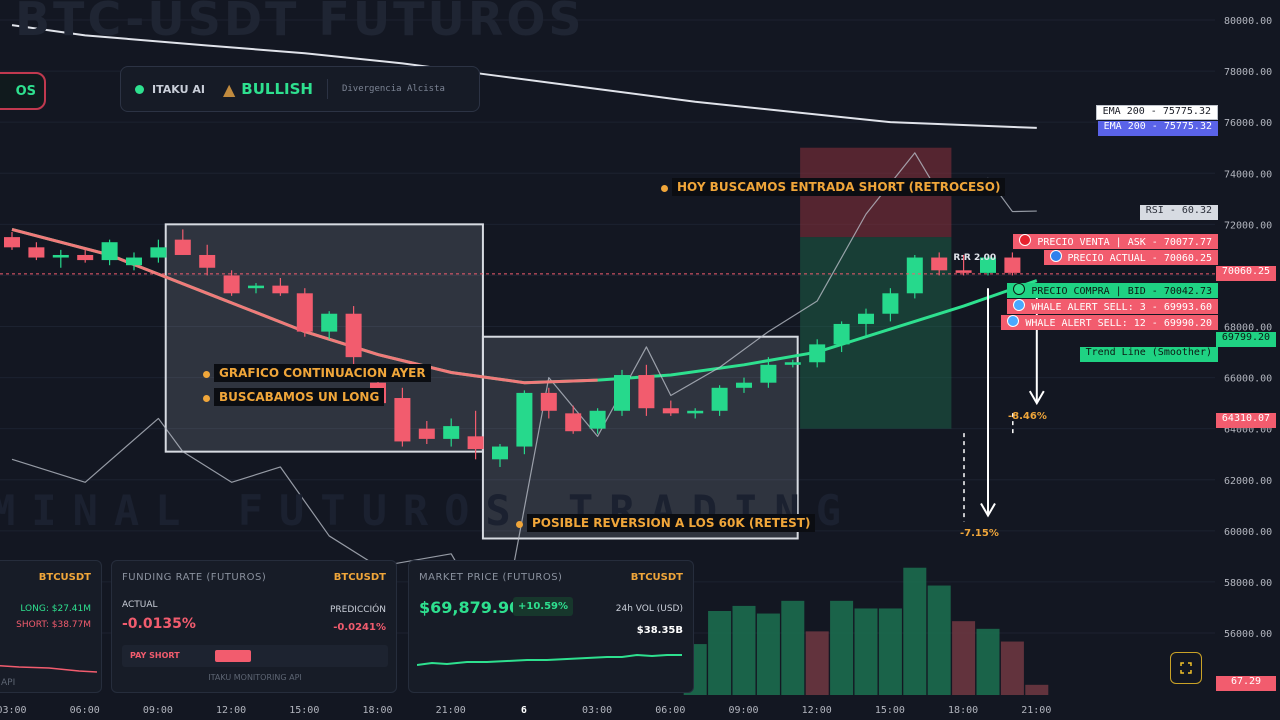 Image resolution: width=1280 pixels, height=720 pixels. What do you see at coordinates (1156, 112) in the screenshot?
I see `ema-label: EMA 200 - 75775.32` at bounding box center [1156, 112].